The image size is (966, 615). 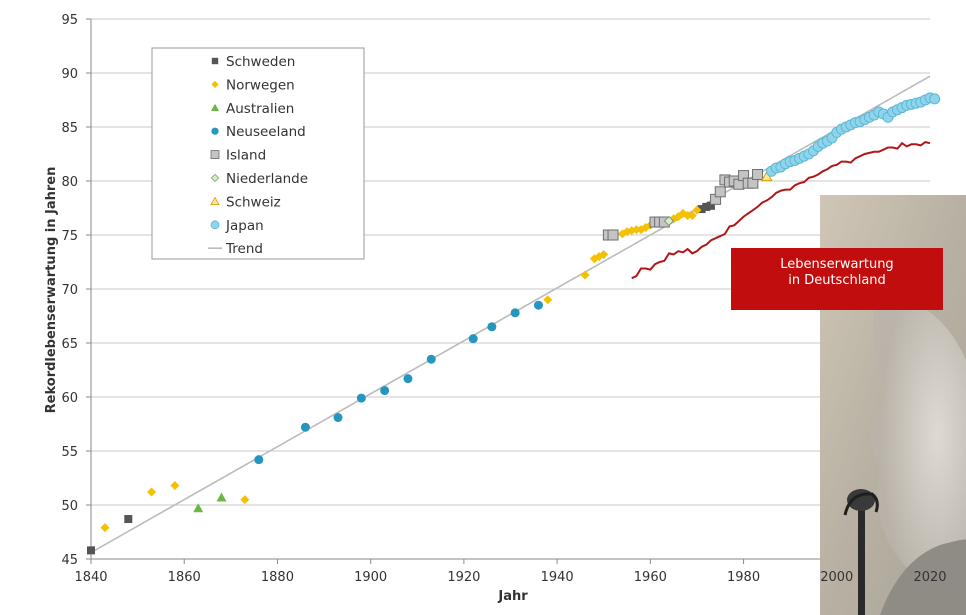 I want to click on x-tick-label: 1960, so click(x=650, y=577).